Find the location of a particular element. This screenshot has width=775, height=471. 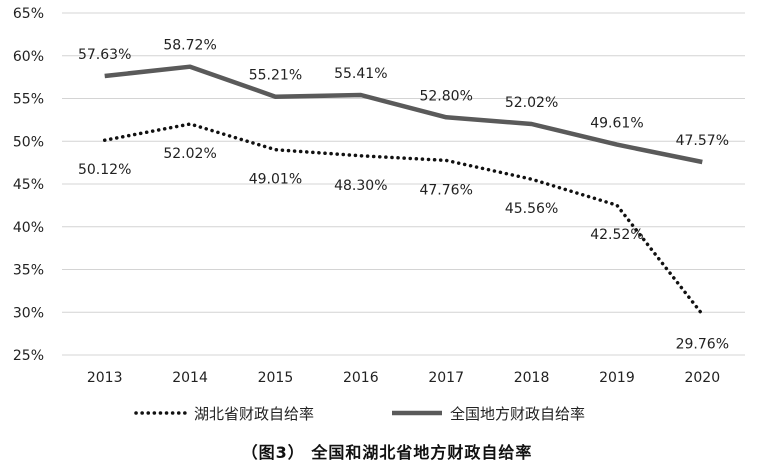

x-tick-label: 2017 is located at coordinates (446, 378).